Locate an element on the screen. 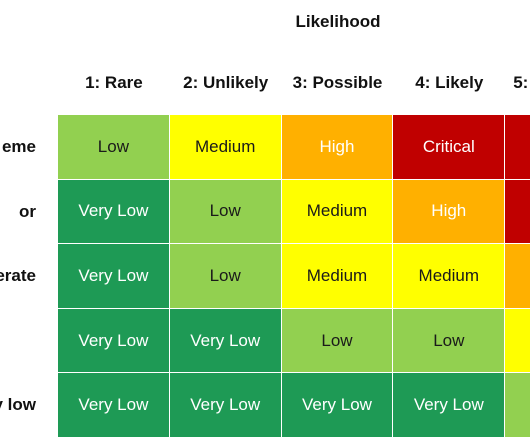 This screenshot has height=442, width=530. likelihood-axis-title: Likelihood is located at coordinates (338, 21).